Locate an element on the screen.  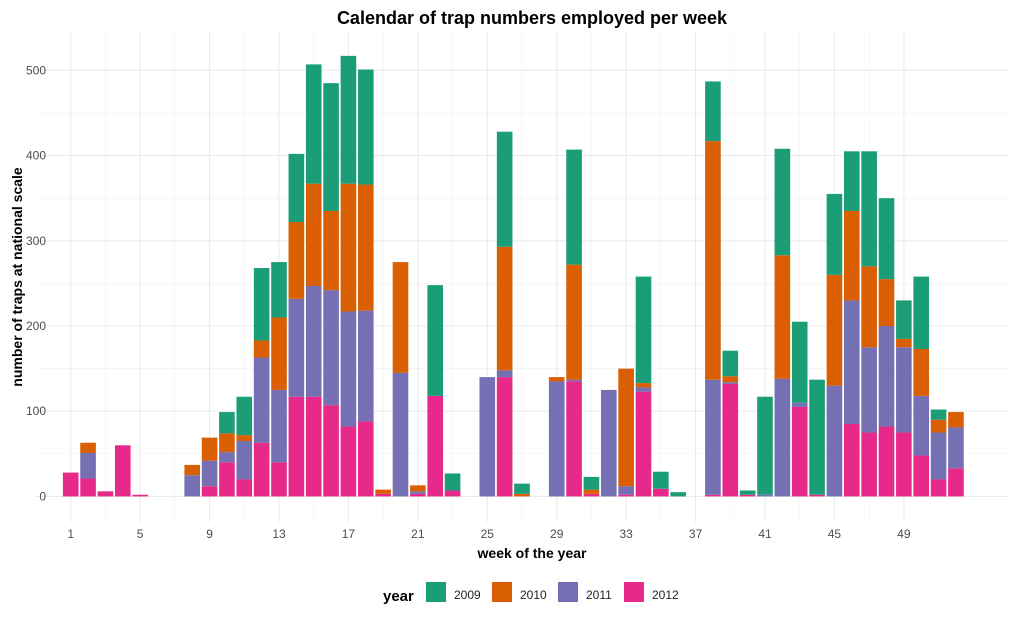
y-tick-label: 400 is located at coordinates (36, 156).